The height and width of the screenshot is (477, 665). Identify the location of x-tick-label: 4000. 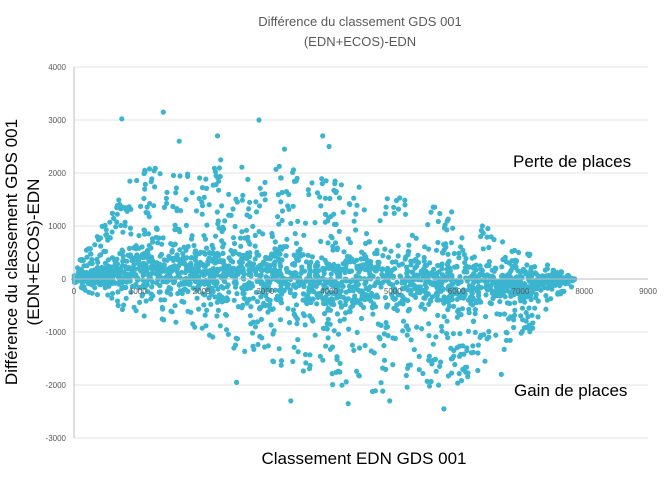
(329, 291).